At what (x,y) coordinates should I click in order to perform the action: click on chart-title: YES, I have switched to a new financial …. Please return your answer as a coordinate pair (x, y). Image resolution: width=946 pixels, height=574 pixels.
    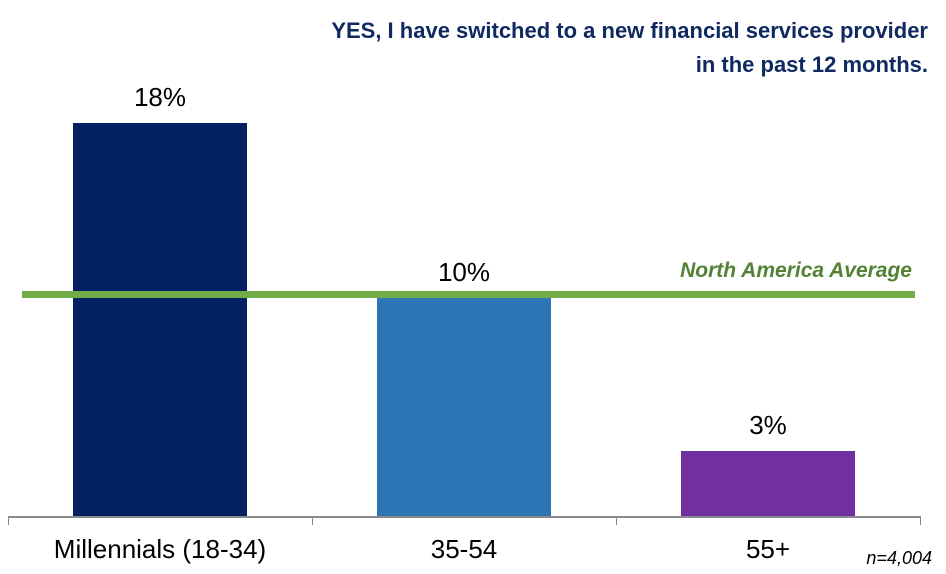
    Looking at the image, I should click on (548, 48).